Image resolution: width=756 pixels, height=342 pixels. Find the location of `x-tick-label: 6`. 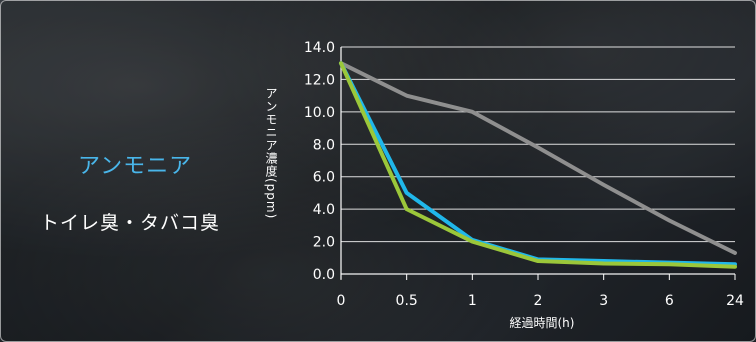

x-tick-label: 6 is located at coordinates (669, 301).